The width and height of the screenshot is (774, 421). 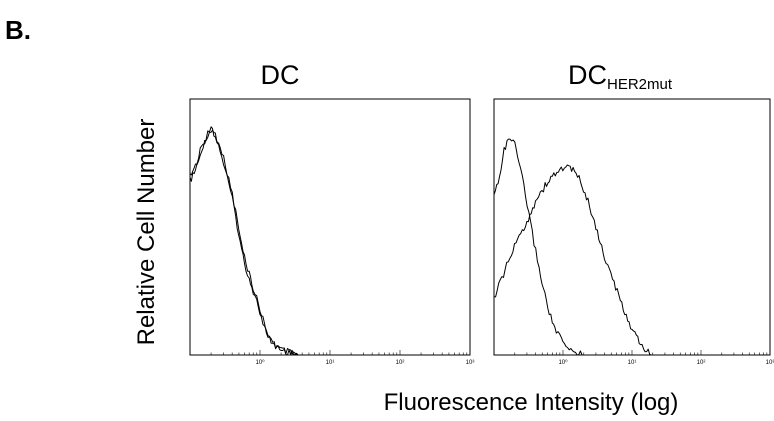 I want to click on x-axis-title: Fluorescence Intensity (log), so click(x=531, y=402).